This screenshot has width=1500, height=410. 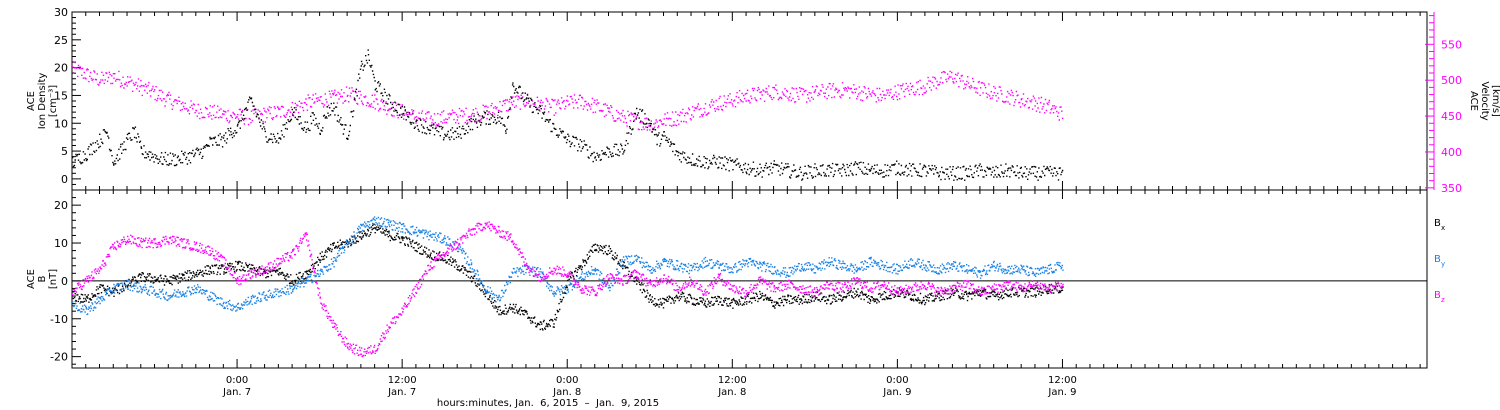 I want to click on velocity-tick-label: 450, so click(x=1451, y=116).